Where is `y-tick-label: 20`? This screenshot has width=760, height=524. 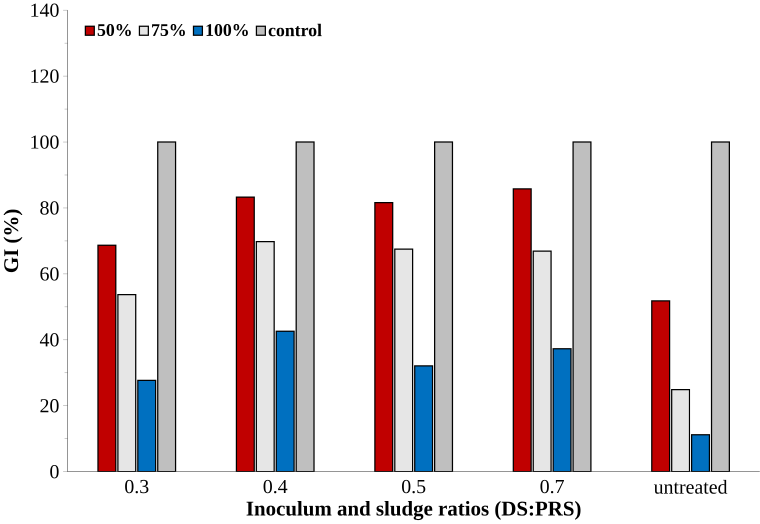 y-tick-label: 20 is located at coordinates (49, 406).